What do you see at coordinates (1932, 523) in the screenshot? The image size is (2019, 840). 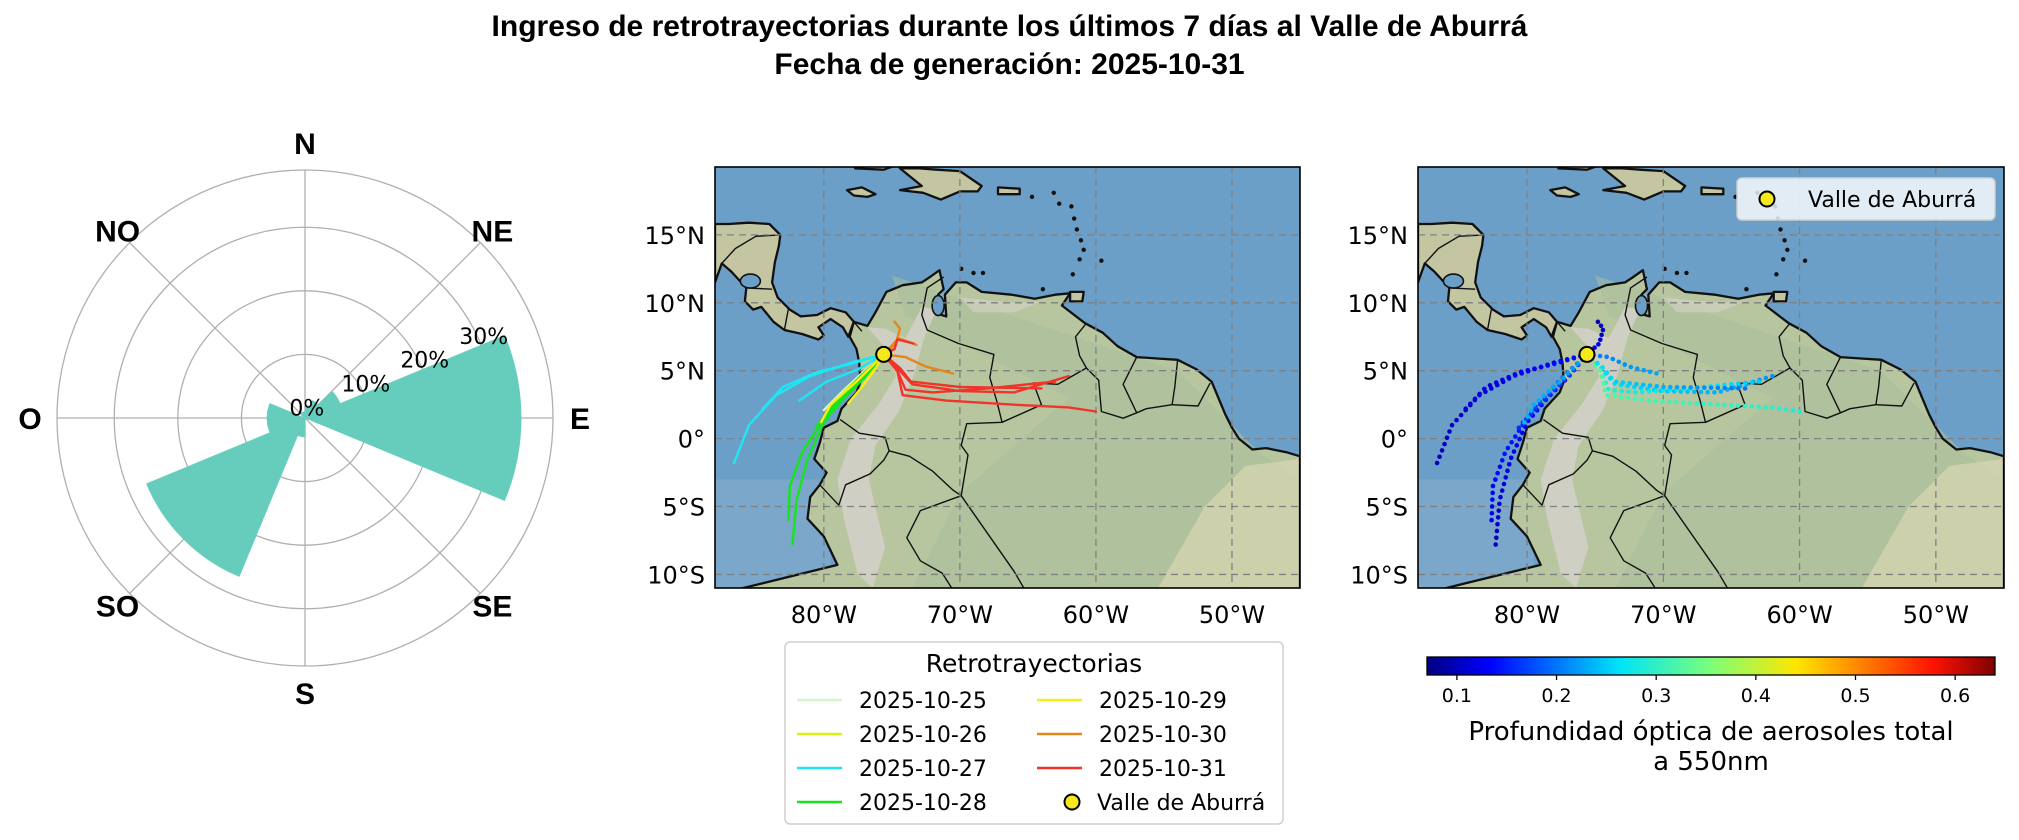 I see `aerosol-land-plateau` at bounding box center [1932, 523].